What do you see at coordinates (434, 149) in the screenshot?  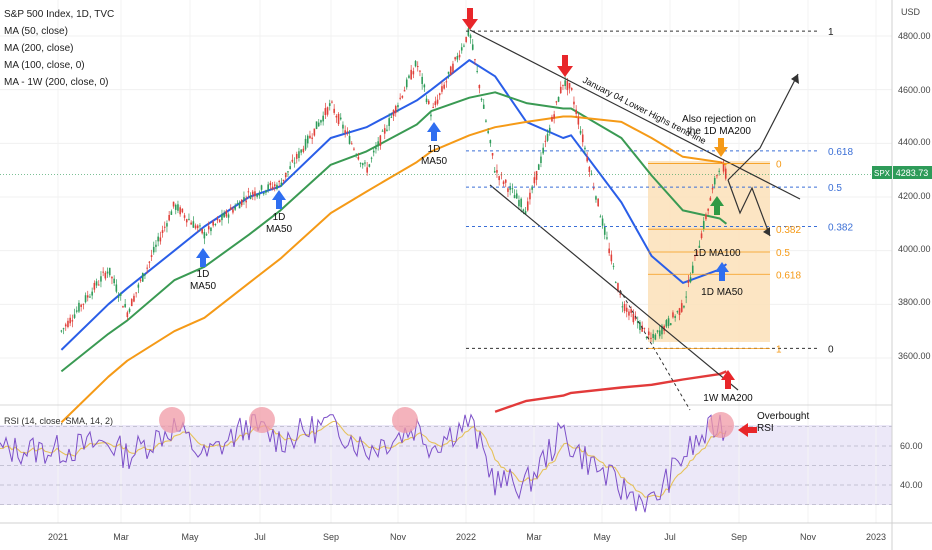 I see `ma50-label-c1: 1D` at bounding box center [434, 149].